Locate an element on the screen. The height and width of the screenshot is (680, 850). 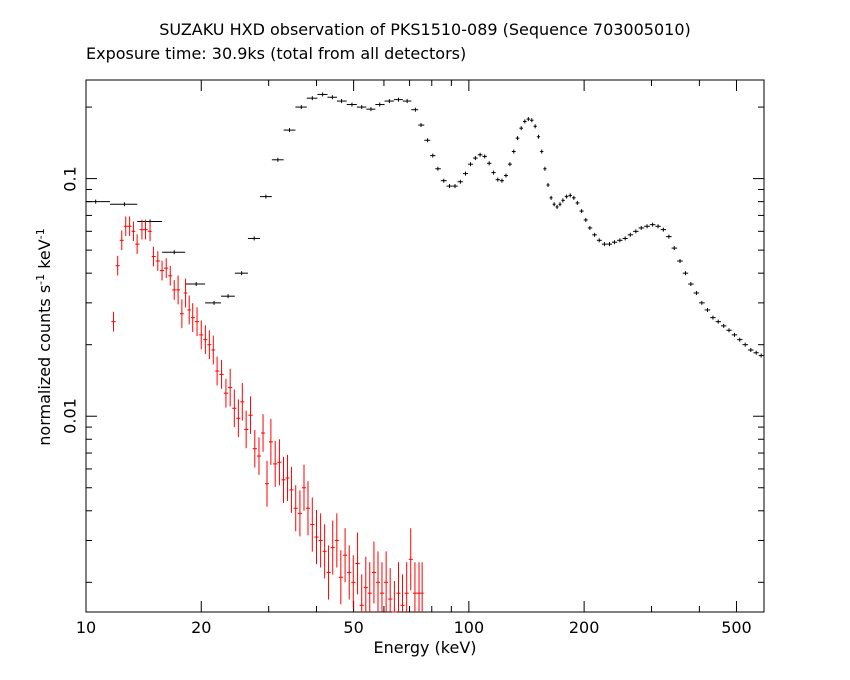
y-axis-label-base: normalized counts s is located at coordinates (45, 365).